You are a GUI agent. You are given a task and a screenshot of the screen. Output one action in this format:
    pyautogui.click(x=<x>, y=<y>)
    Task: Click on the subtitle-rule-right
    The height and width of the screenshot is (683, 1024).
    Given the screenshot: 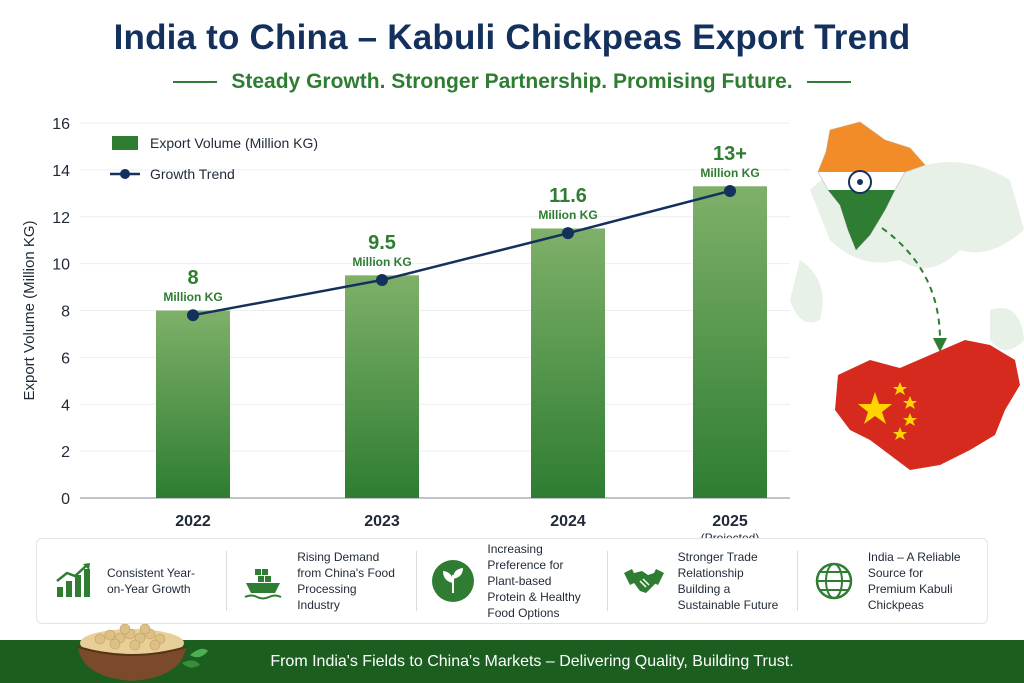 What is the action you would take?
    pyautogui.click(x=828, y=82)
    